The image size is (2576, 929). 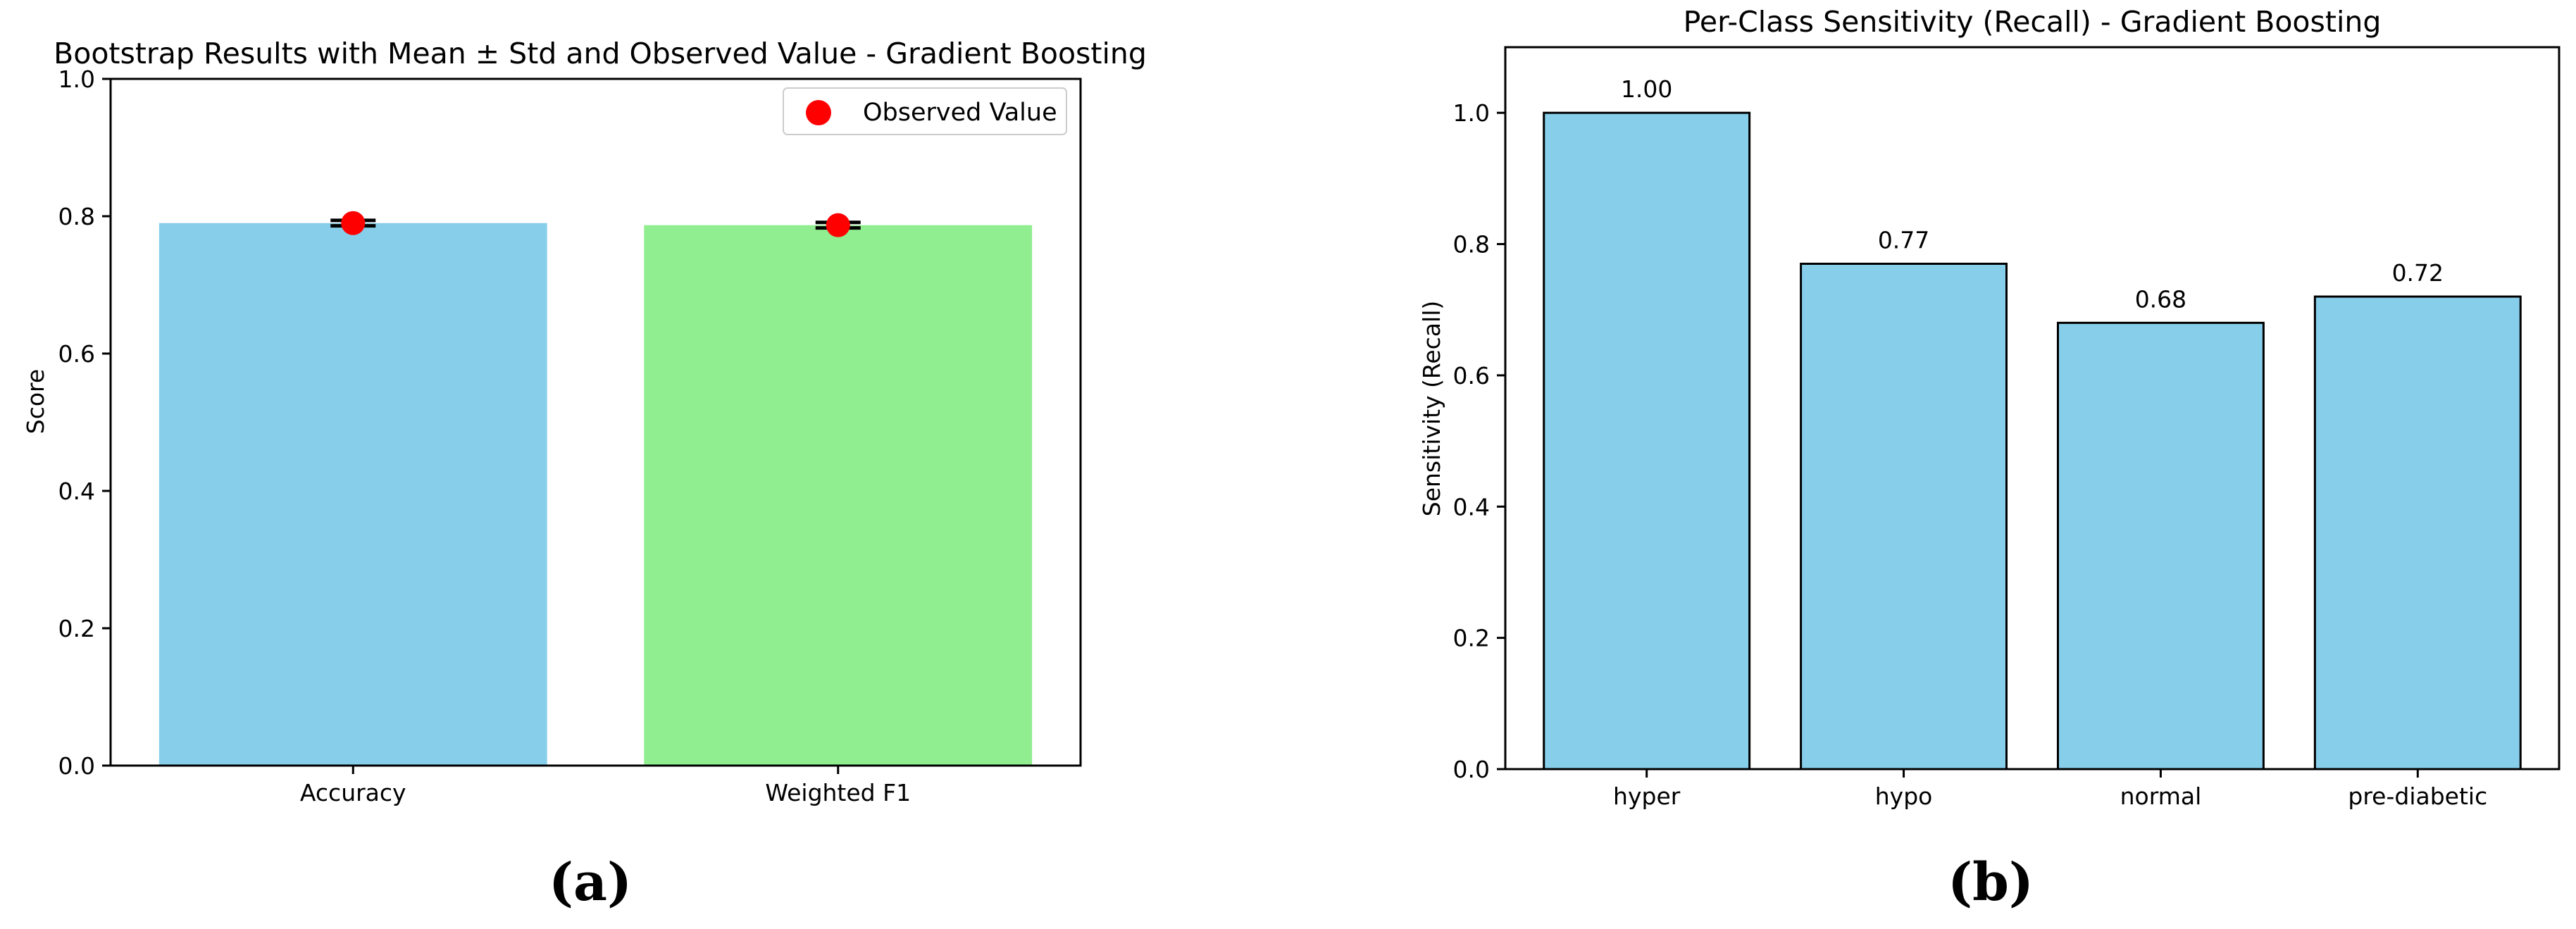 What do you see at coordinates (1903, 240) in the screenshot?
I see `data-label: 0.77` at bounding box center [1903, 240].